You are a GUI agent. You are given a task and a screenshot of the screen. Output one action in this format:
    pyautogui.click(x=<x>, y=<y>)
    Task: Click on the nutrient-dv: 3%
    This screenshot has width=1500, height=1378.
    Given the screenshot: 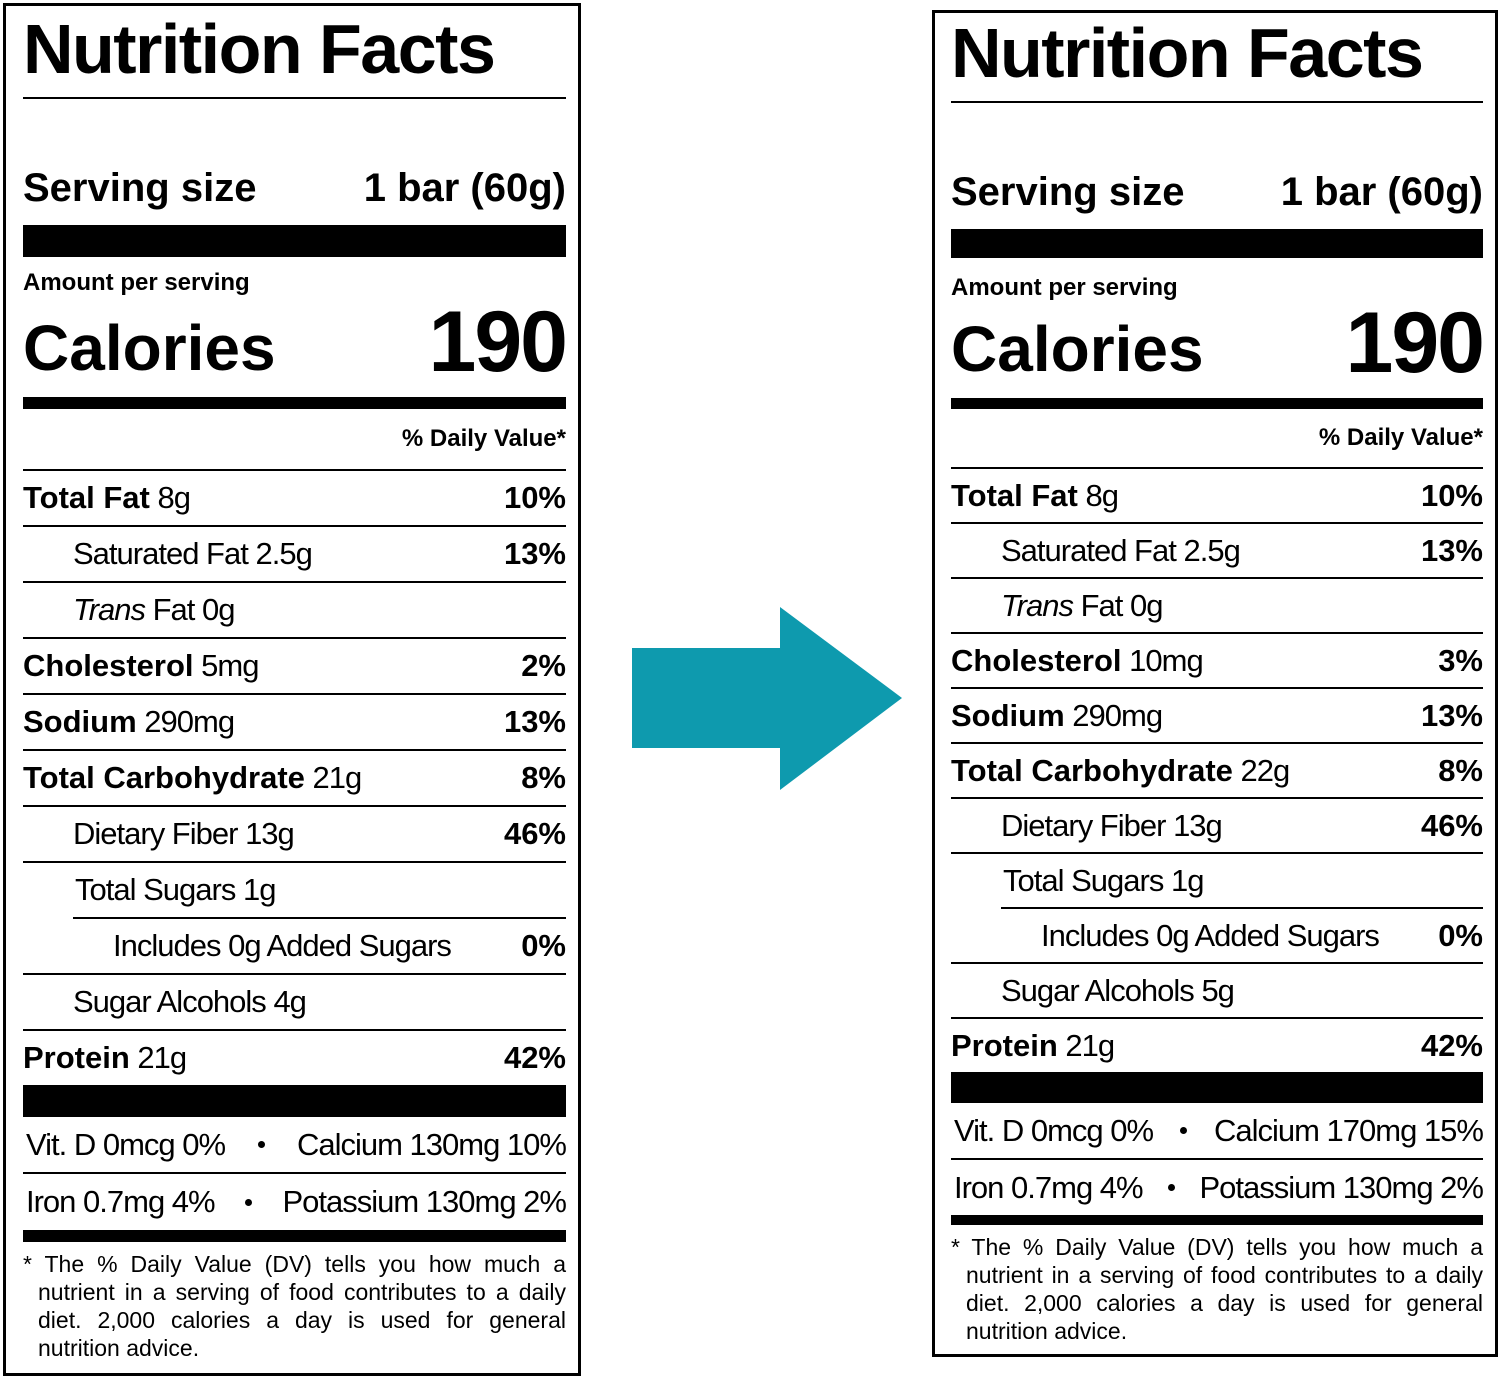 What is the action you would take?
    pyautogui.click(x=1460, y=660)
    